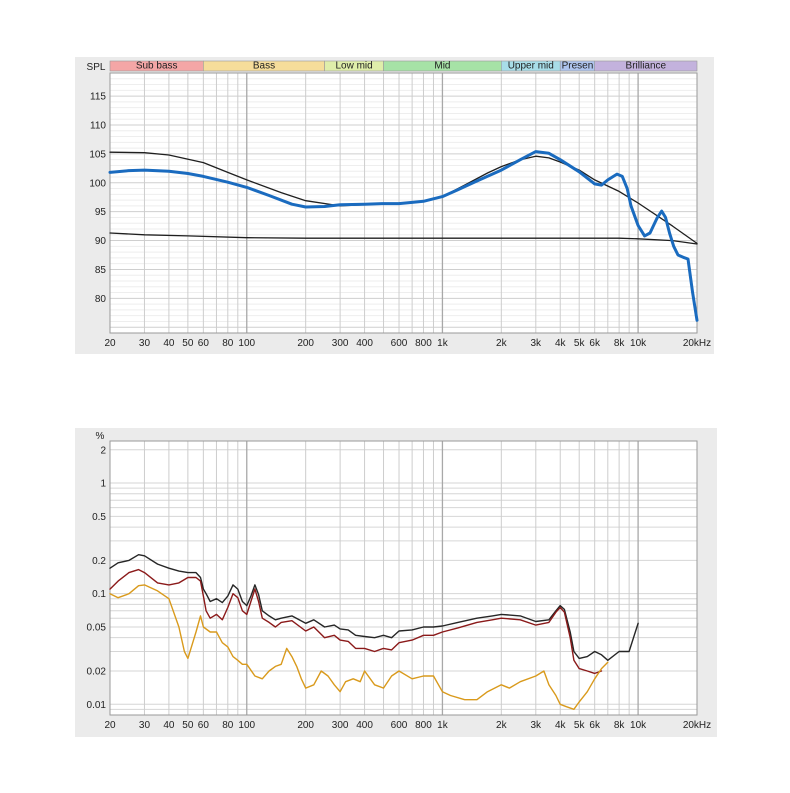 The image size is (790, 793). I want to click on y-tick-label: 85, so click(101, 270).